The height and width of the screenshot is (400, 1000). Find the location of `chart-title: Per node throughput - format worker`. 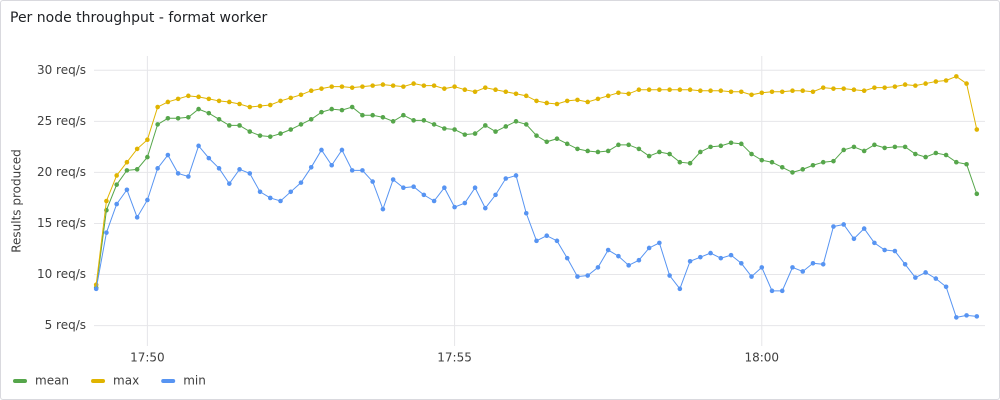

chart-title: Per node throughput - format worker is located at coordinates (139, 18).